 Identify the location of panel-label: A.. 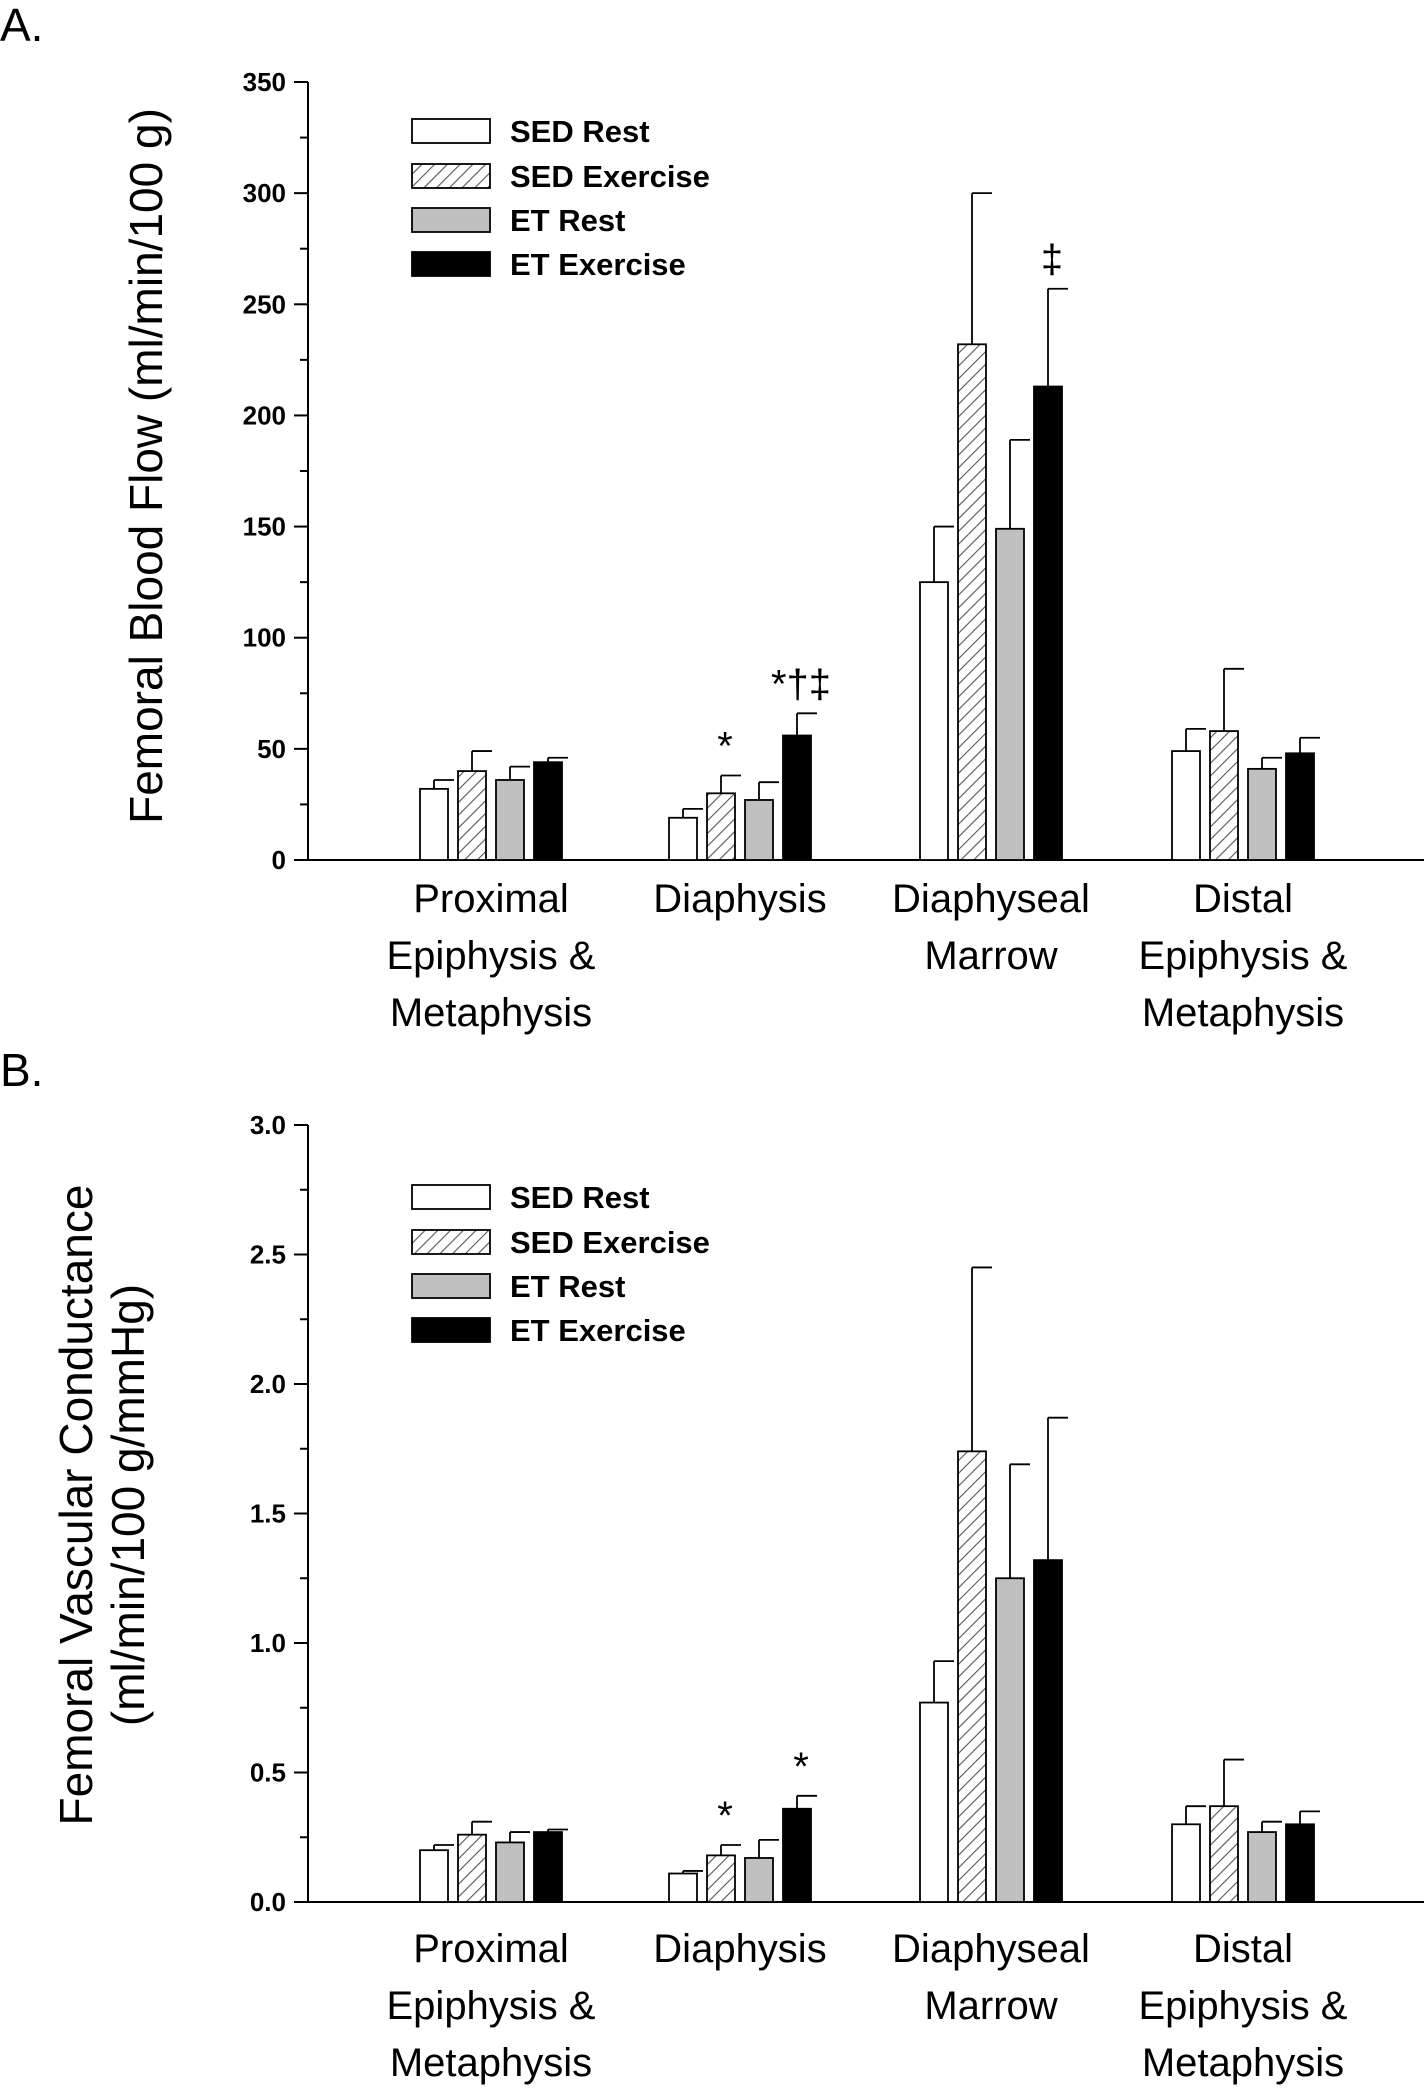
(21, 25).